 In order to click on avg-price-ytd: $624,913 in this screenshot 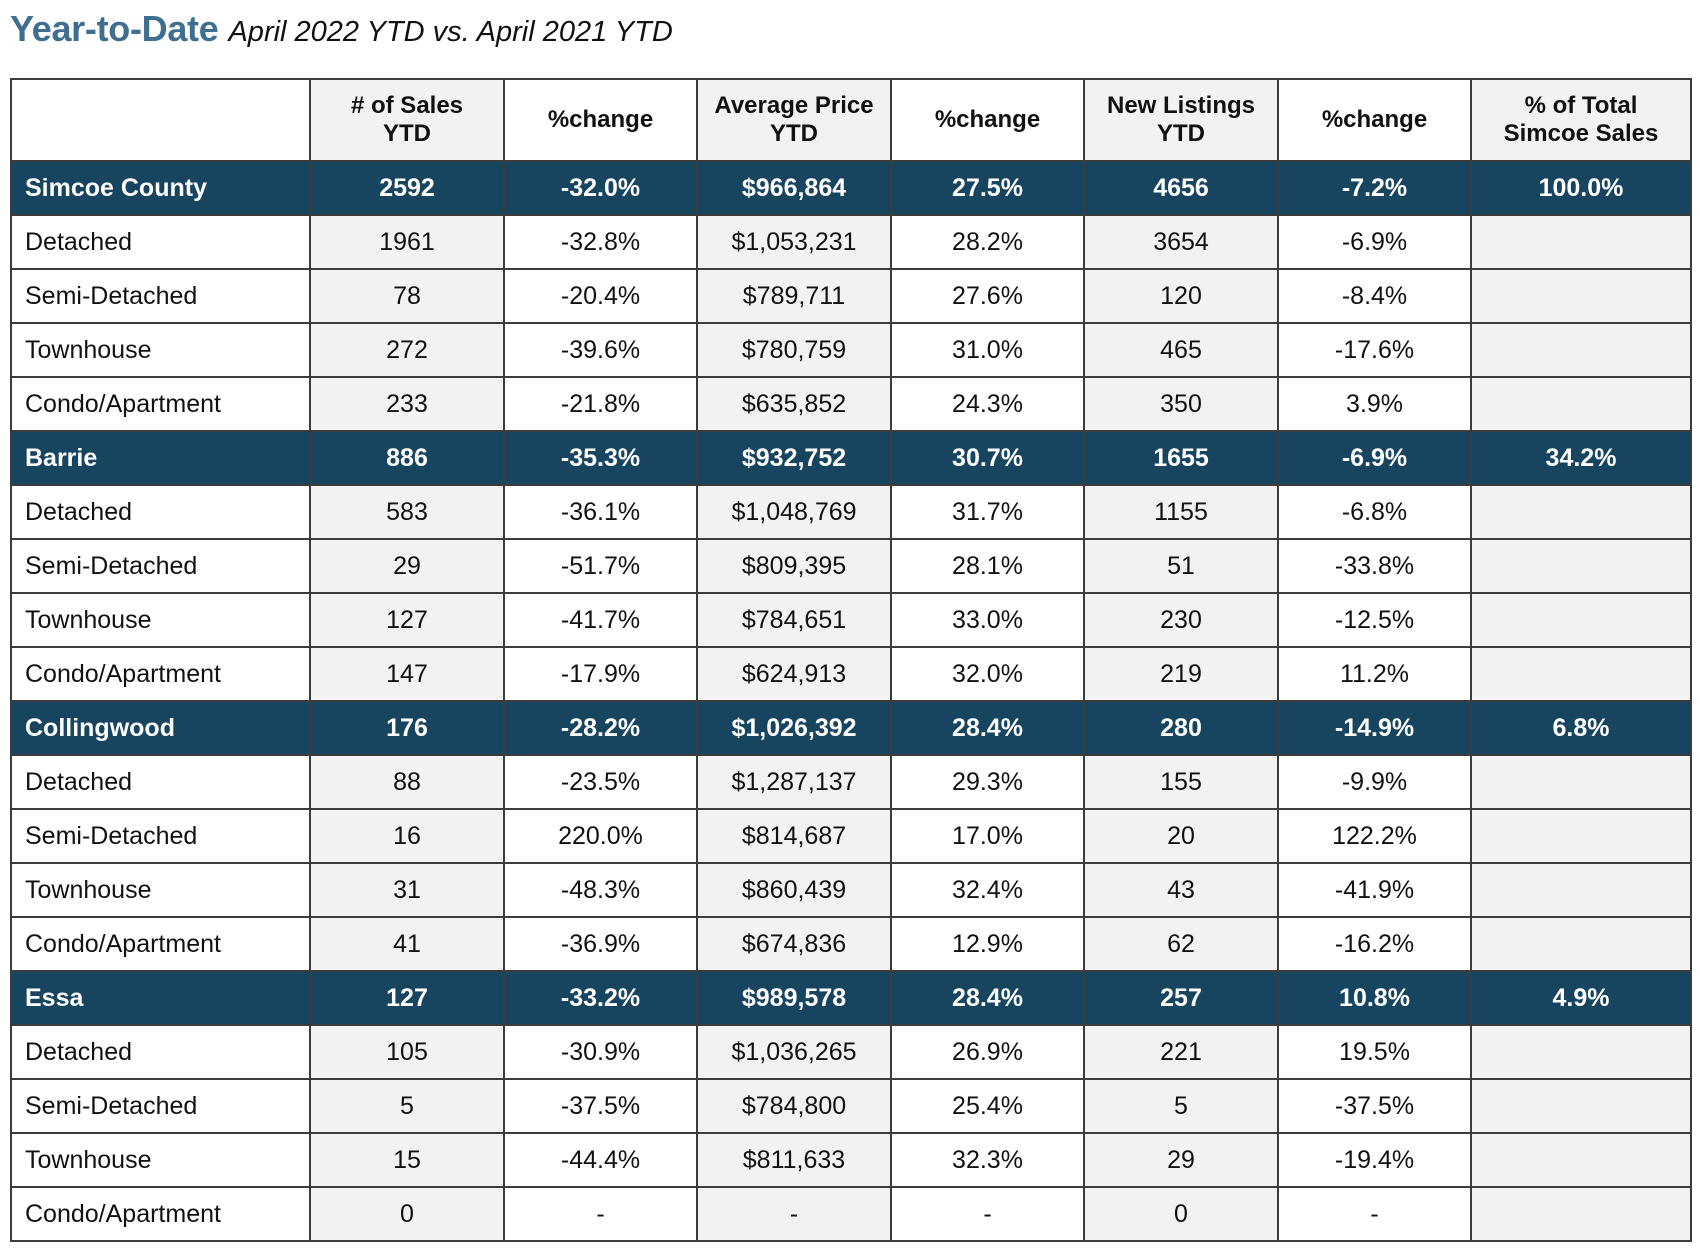, I will do `click(794, 674)`.